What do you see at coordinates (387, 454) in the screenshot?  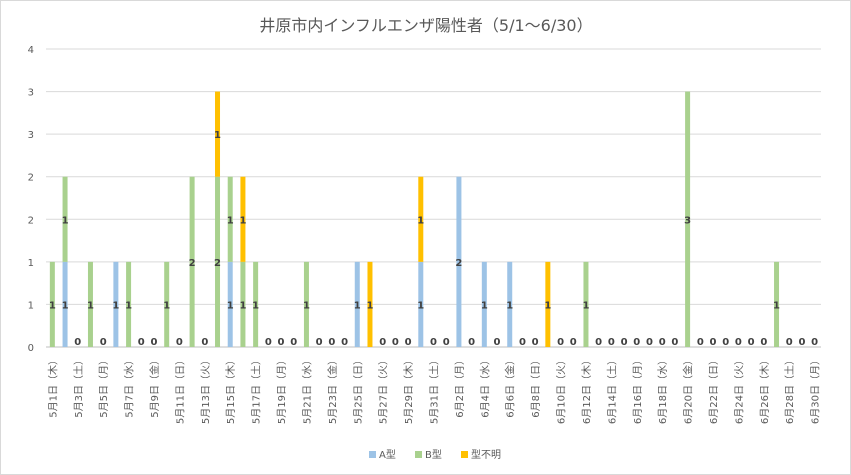 I see `legend-label: A型` at bounding box center [387, 454].